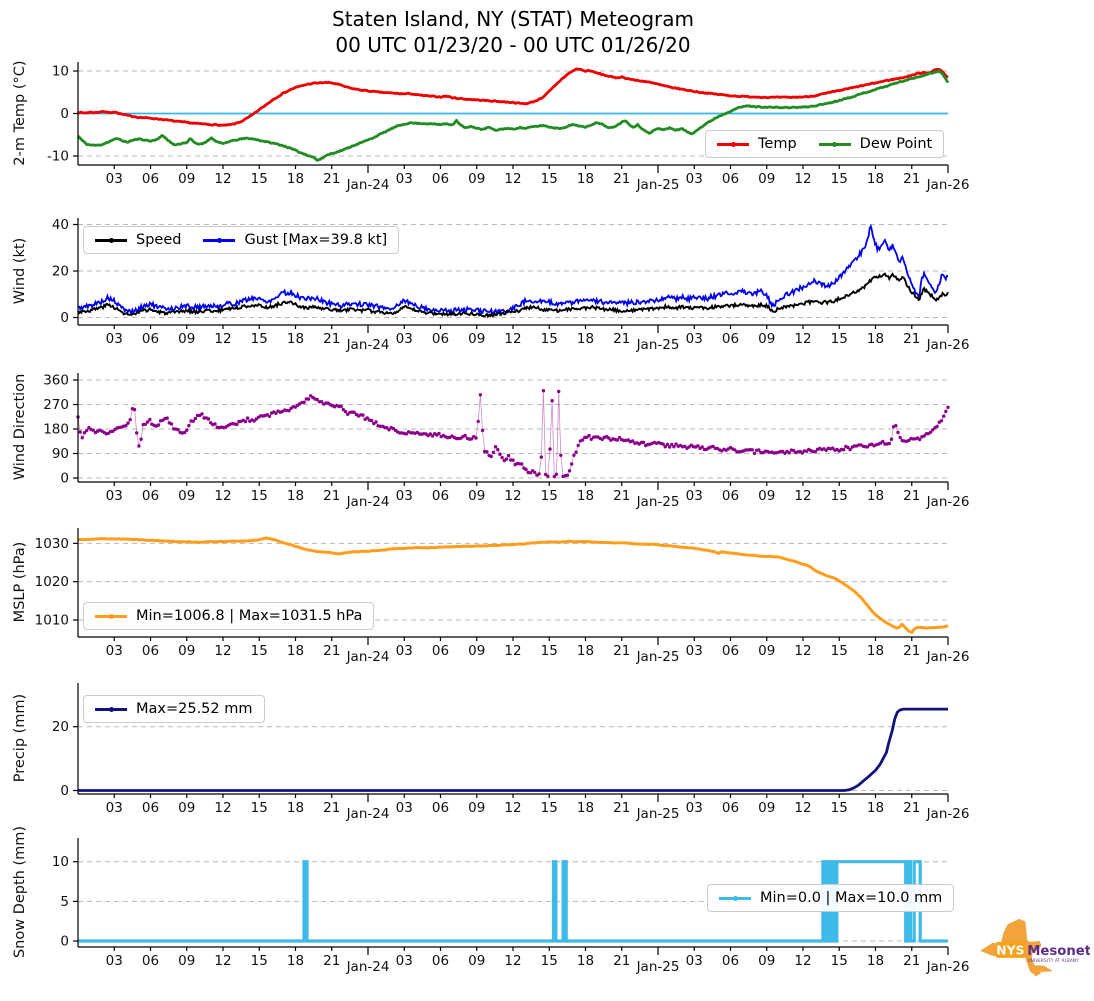 This screenshot has width=1094, height=1001. Describe the element at coordinates (56, 405) in the screenshot. I see `y-tick-label: 270` at that location.